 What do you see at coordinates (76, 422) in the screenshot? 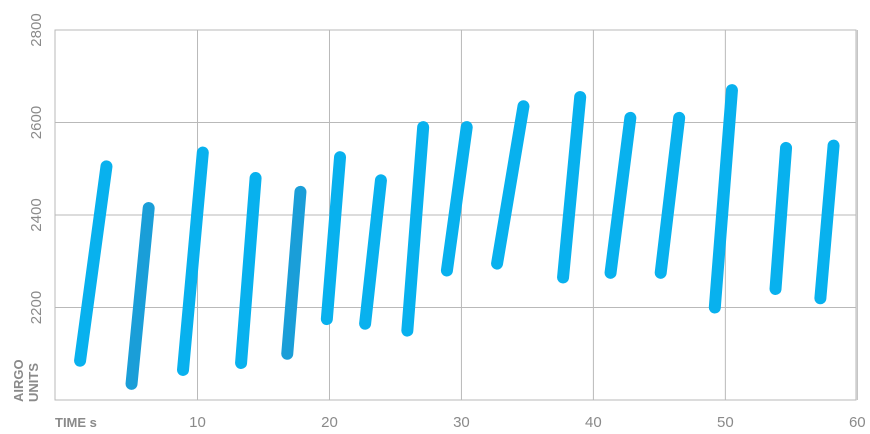
I see `x-axis-title: TIME s` at bounding box center [76, 422].